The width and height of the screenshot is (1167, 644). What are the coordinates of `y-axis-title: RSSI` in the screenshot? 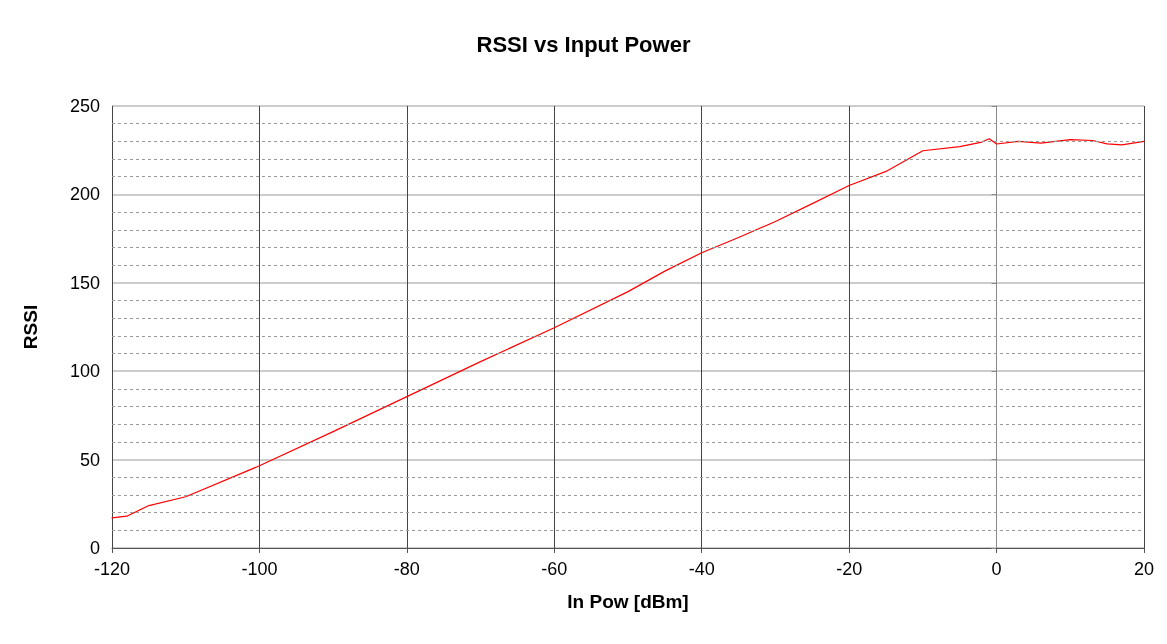 It's located at (30, 327).